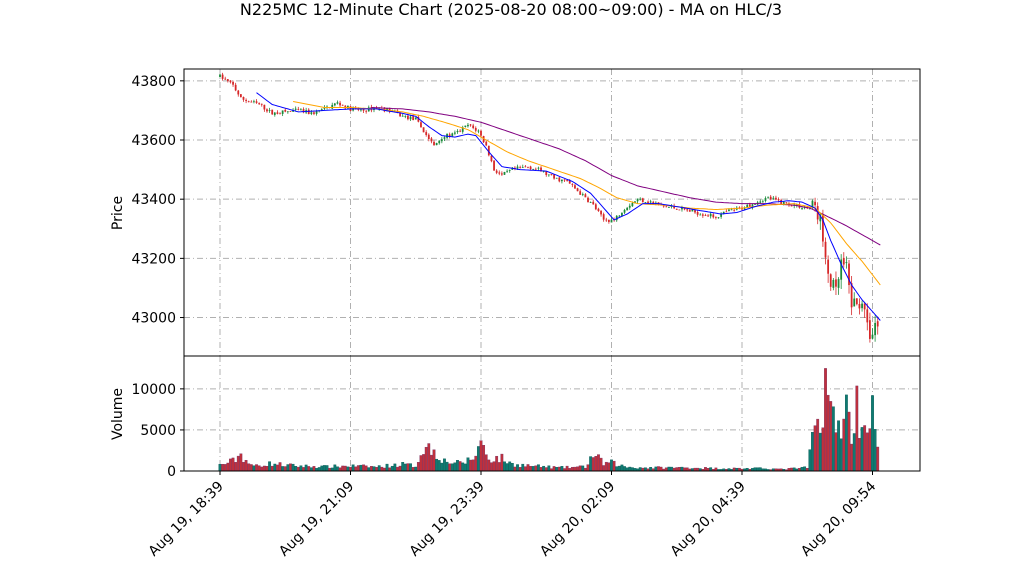 This screenshot has height=575, width=1022. I want to click on x-tick-label: Aug 20, 09:54, so click(838, 518).